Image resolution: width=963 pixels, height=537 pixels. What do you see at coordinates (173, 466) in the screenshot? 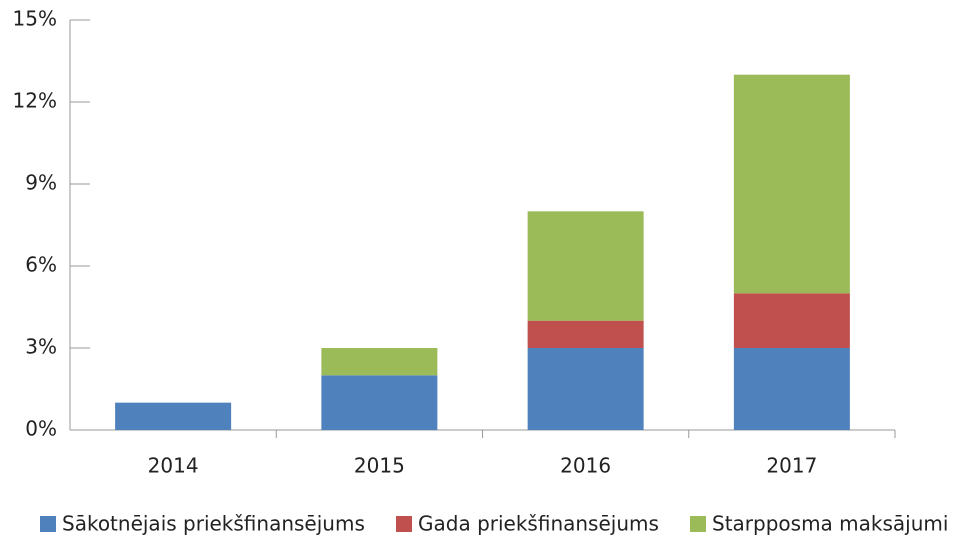
I see `x-tick-label: 2014` at bounding box center [173, 466].